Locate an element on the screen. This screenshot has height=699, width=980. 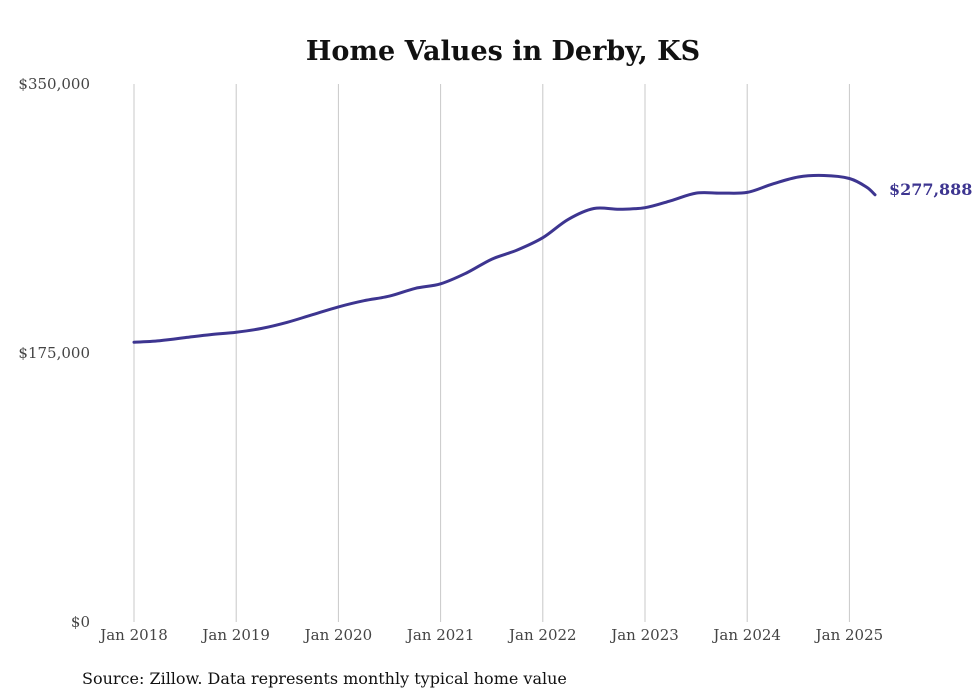
chart-title: Home Values in Derby, KS is located at coordinates (503, 51).